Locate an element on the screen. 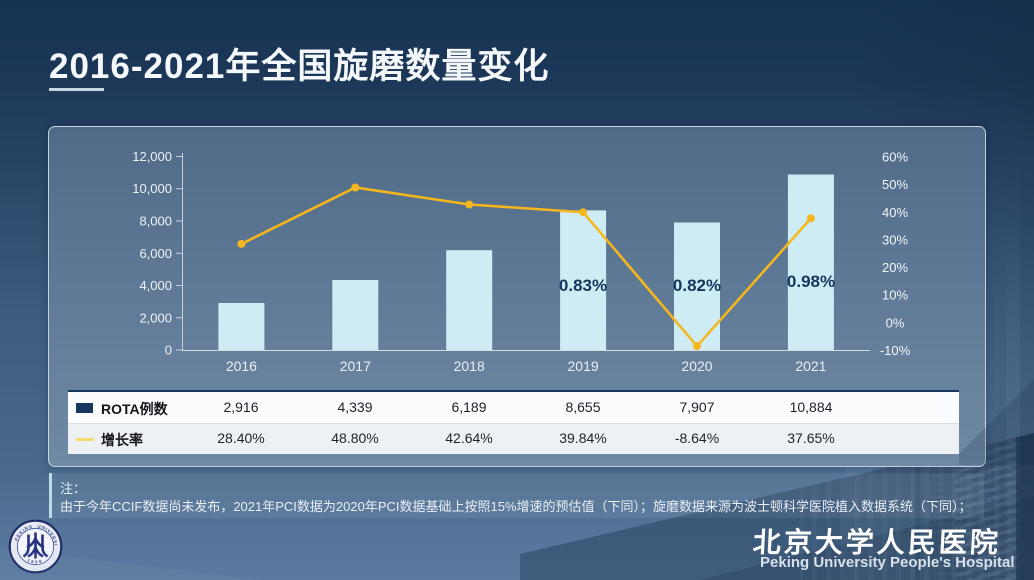 This screenshot has height=580, width=1034. svg-text: 10% is located at coordinates (895, 295).